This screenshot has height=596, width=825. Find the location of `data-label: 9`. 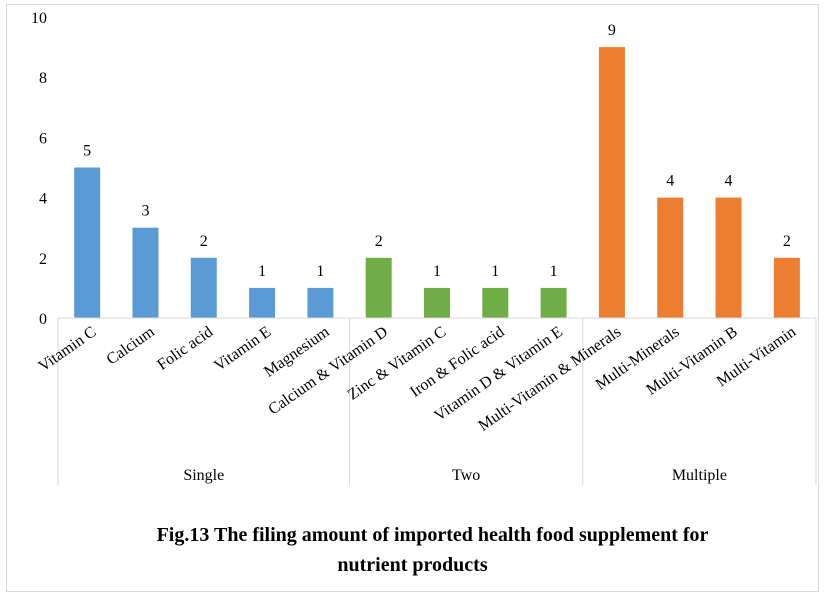

data-label: 9 is located at coordinates (612, 30).